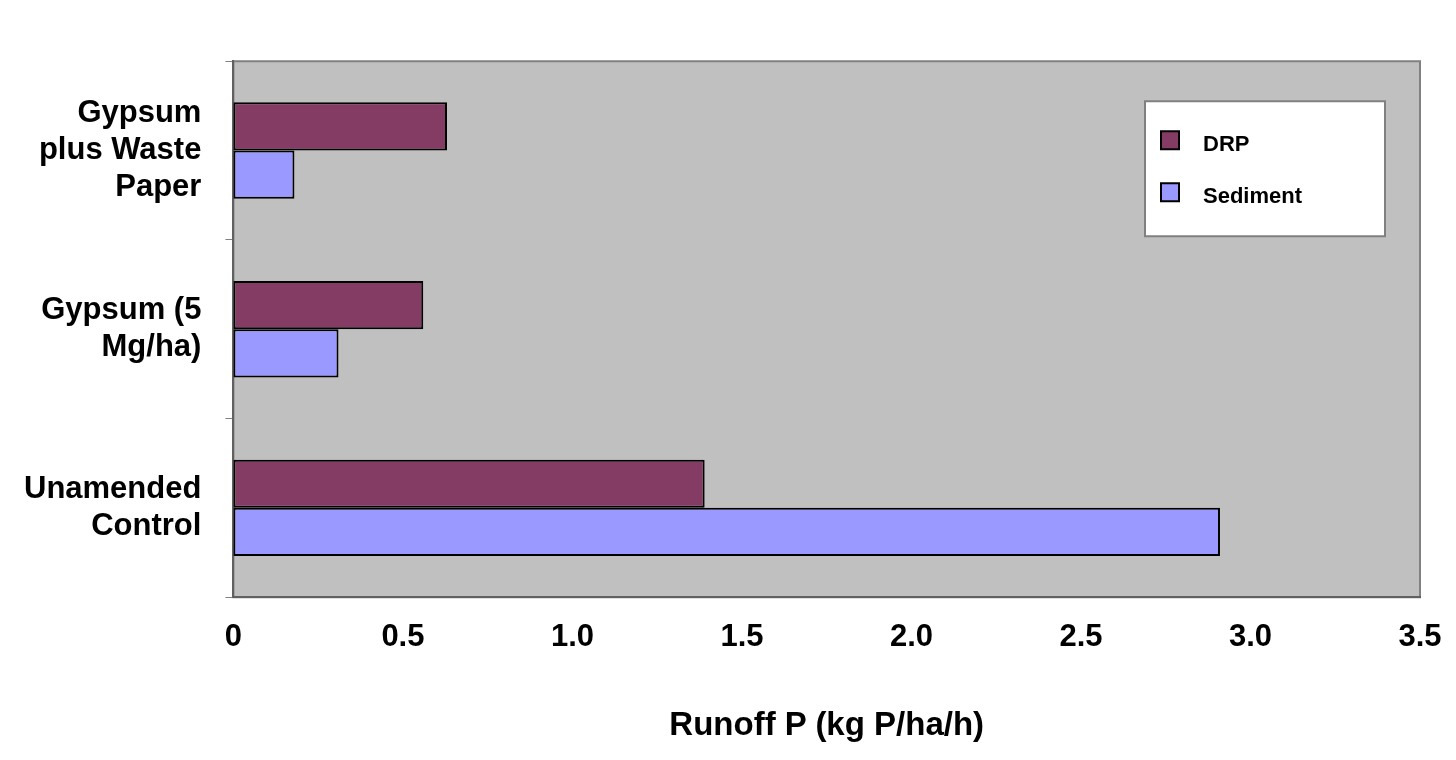 The height and width of the screenshot is (760, 1456). I want to click on legend-label: DRP, so click(1226, 144).